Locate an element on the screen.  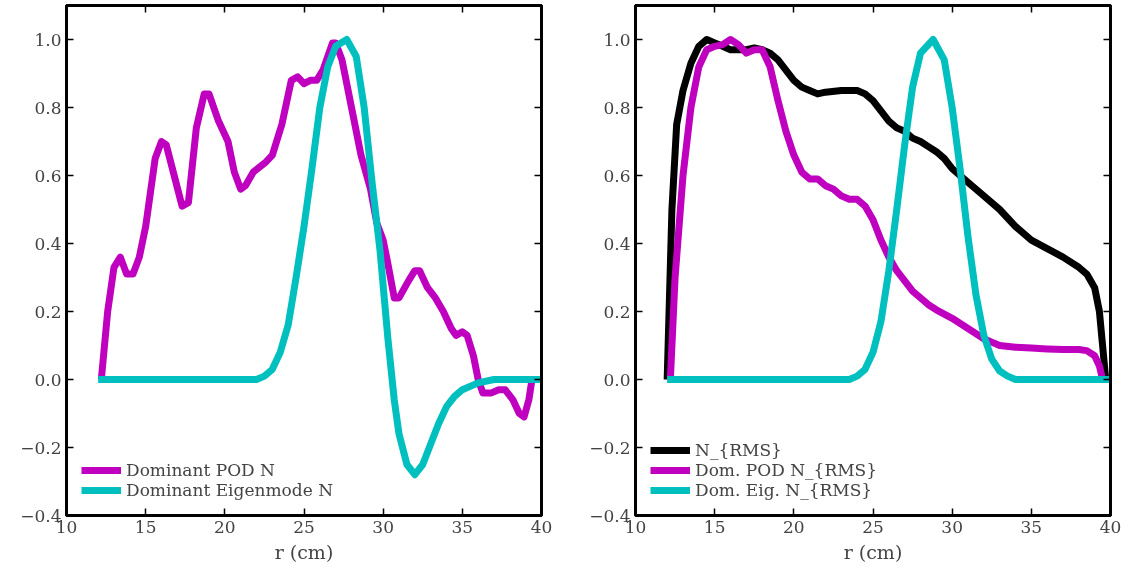
legend-label: Dom. POD N_{RMS} is located at coordinates (786, 470).